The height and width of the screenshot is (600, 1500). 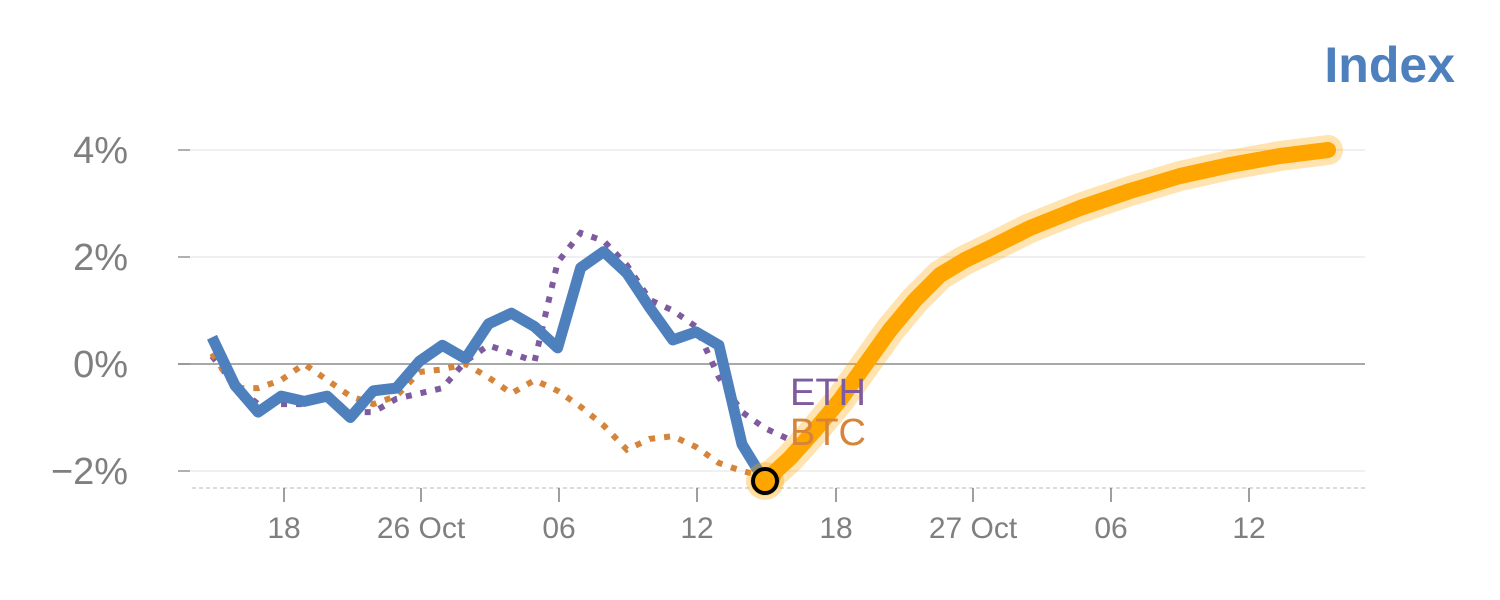 What do you see at coordinates (499, 335) in the screenshot?
I see `series-line-eth` at bounding box center [499, 335].